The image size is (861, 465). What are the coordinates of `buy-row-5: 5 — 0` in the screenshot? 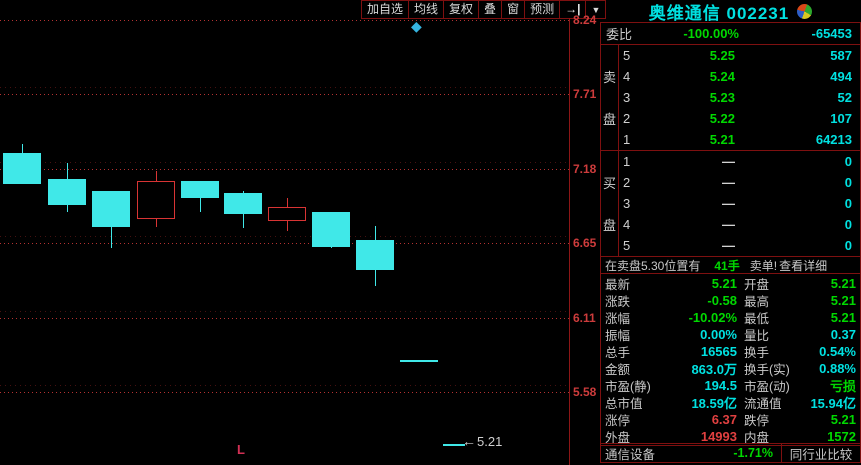 It's located at (737, 245).